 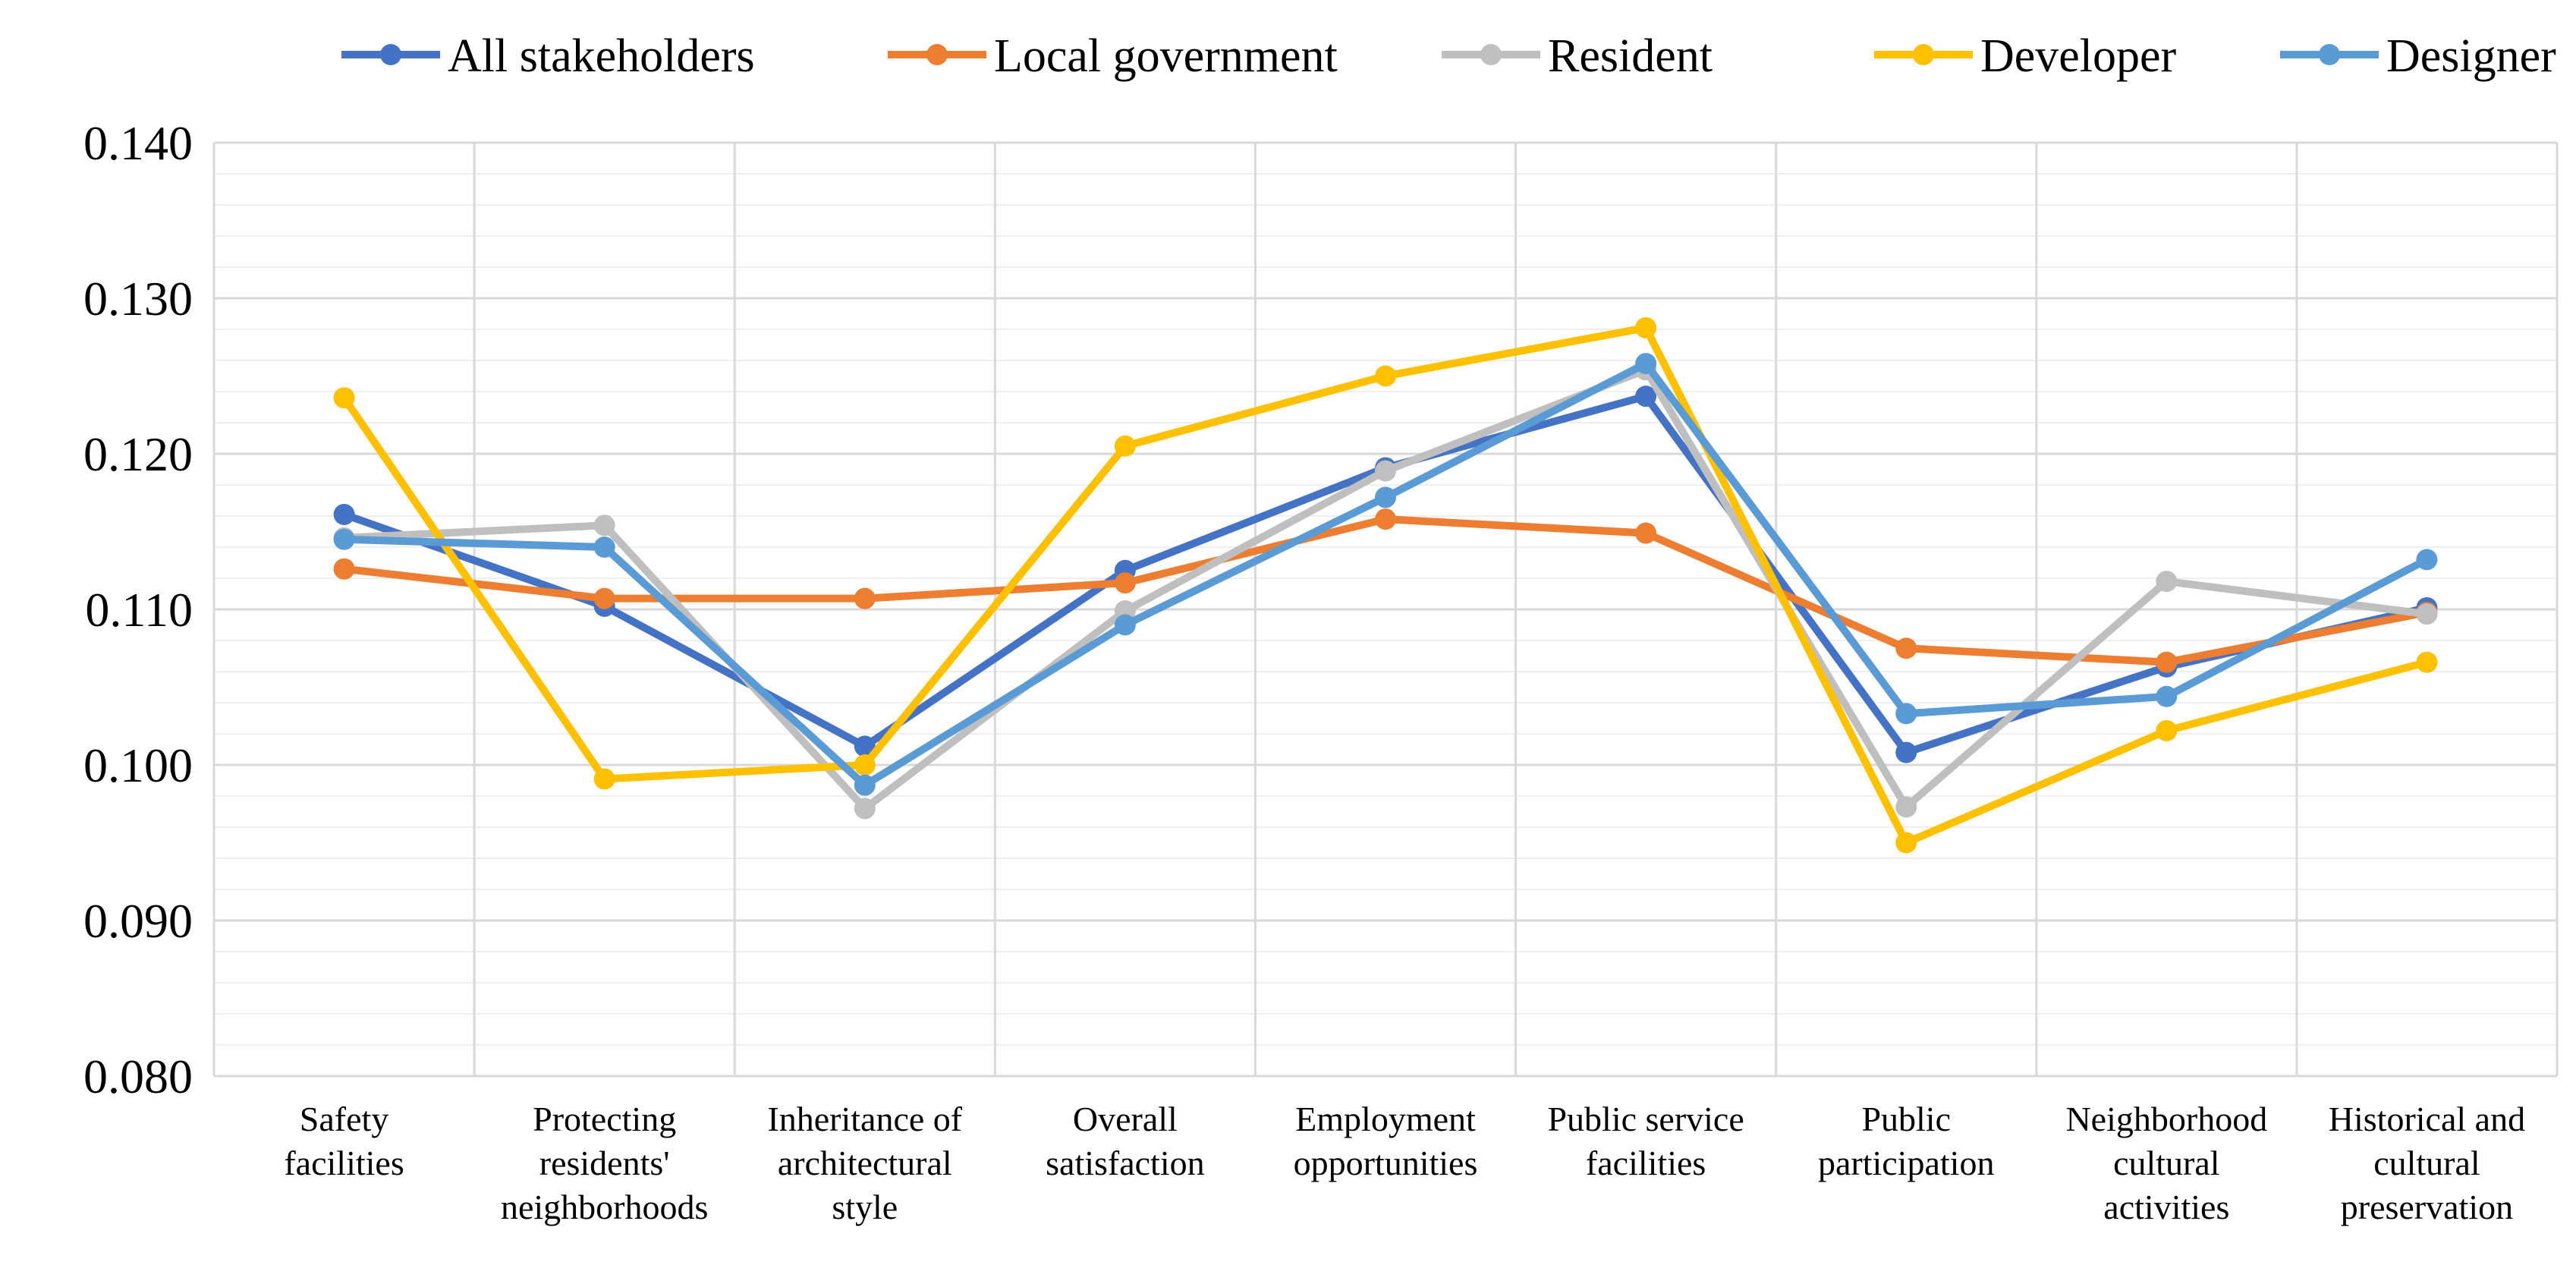 What do you see at coordinates (1906, 1141) in the screenshot?
I see `x-tick-label: Public participation` at bounding box center [1906, 1141].